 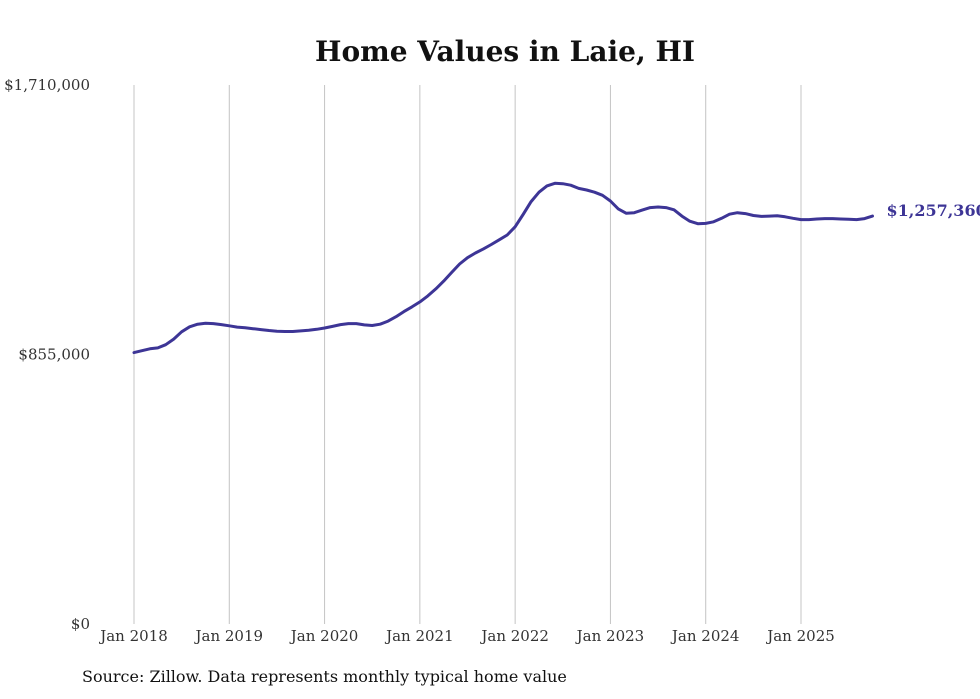 I want to click on y-axis: $0 $855,000 $1,710,000, so click(x=47, y=354).